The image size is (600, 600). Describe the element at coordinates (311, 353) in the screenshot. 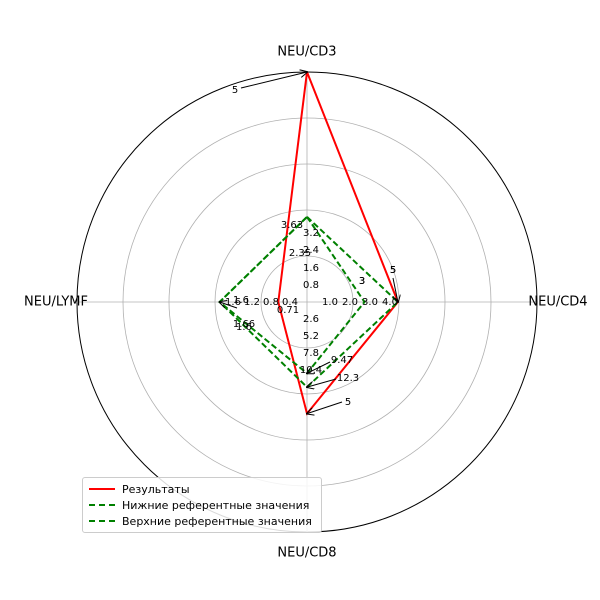

I see `tick-label: 7.8` at that location.